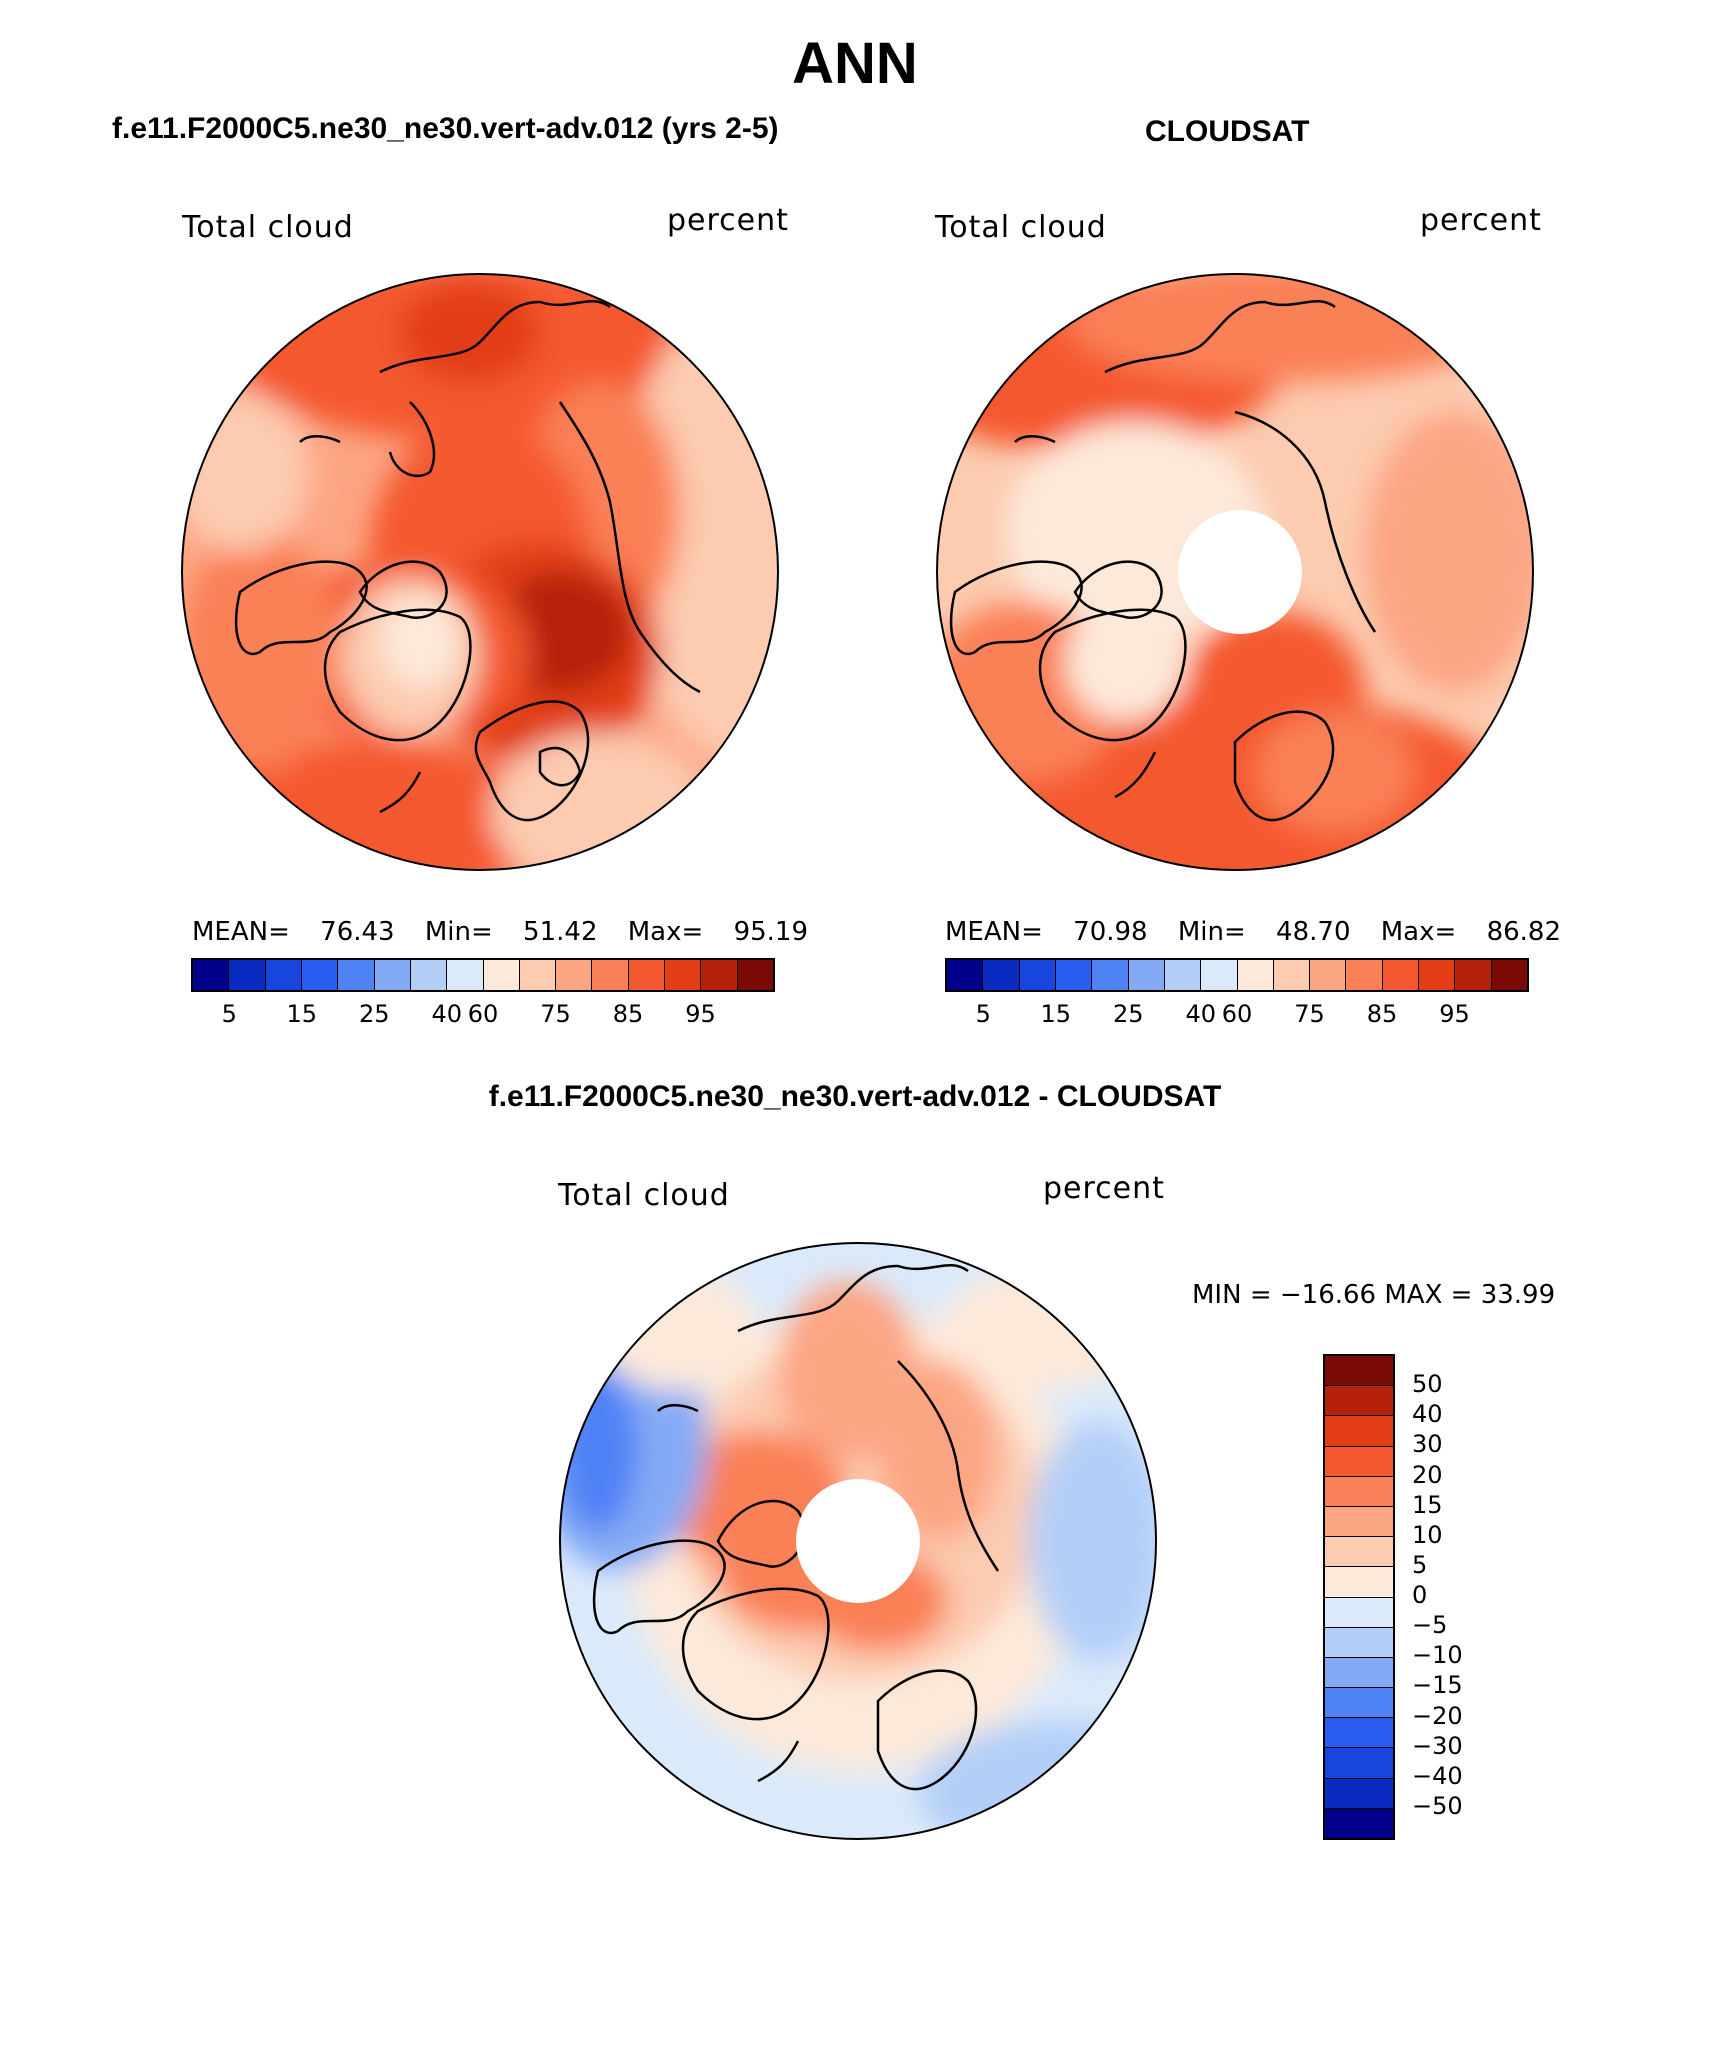 This screenshot has height=2061, width=1710. Describe the element at coordinates (560, 932) in the screenshot. I see `stat-min-value: 51.42` at that location.